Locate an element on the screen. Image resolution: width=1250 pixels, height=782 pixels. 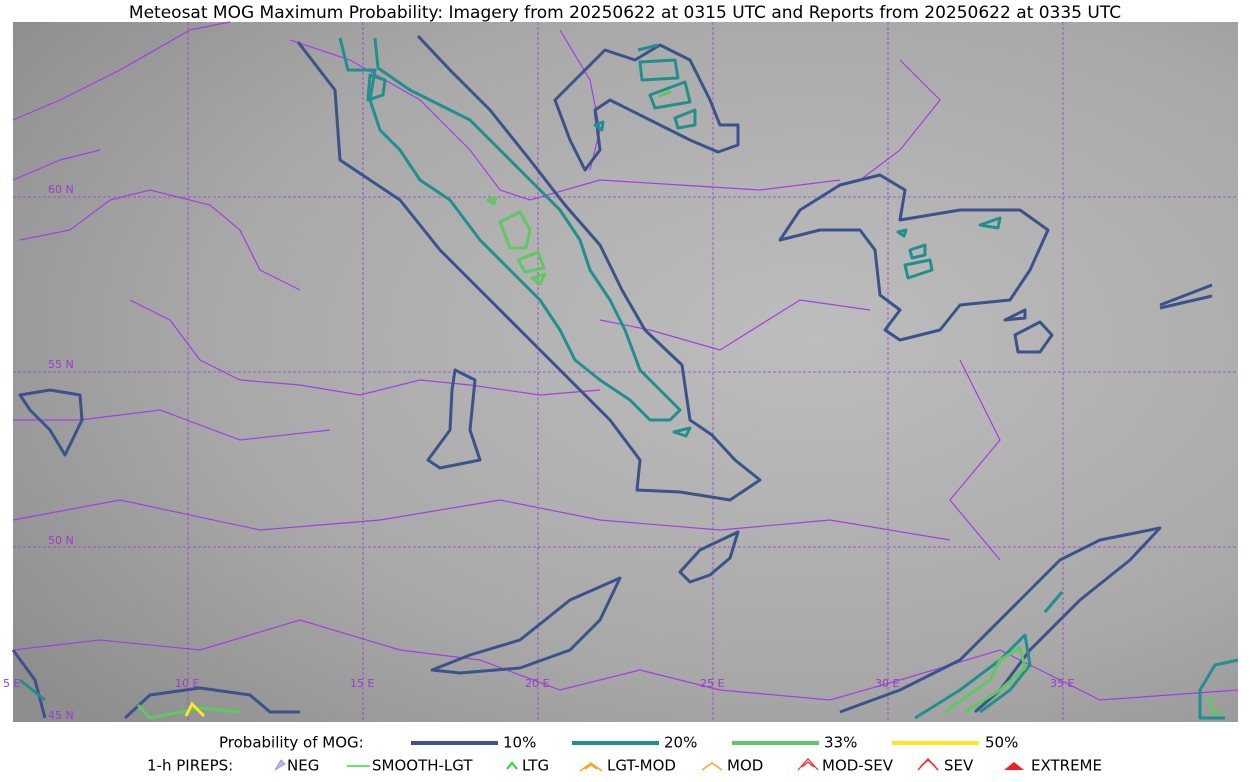
legend-item: NEG is located at coordinates (303, 766).